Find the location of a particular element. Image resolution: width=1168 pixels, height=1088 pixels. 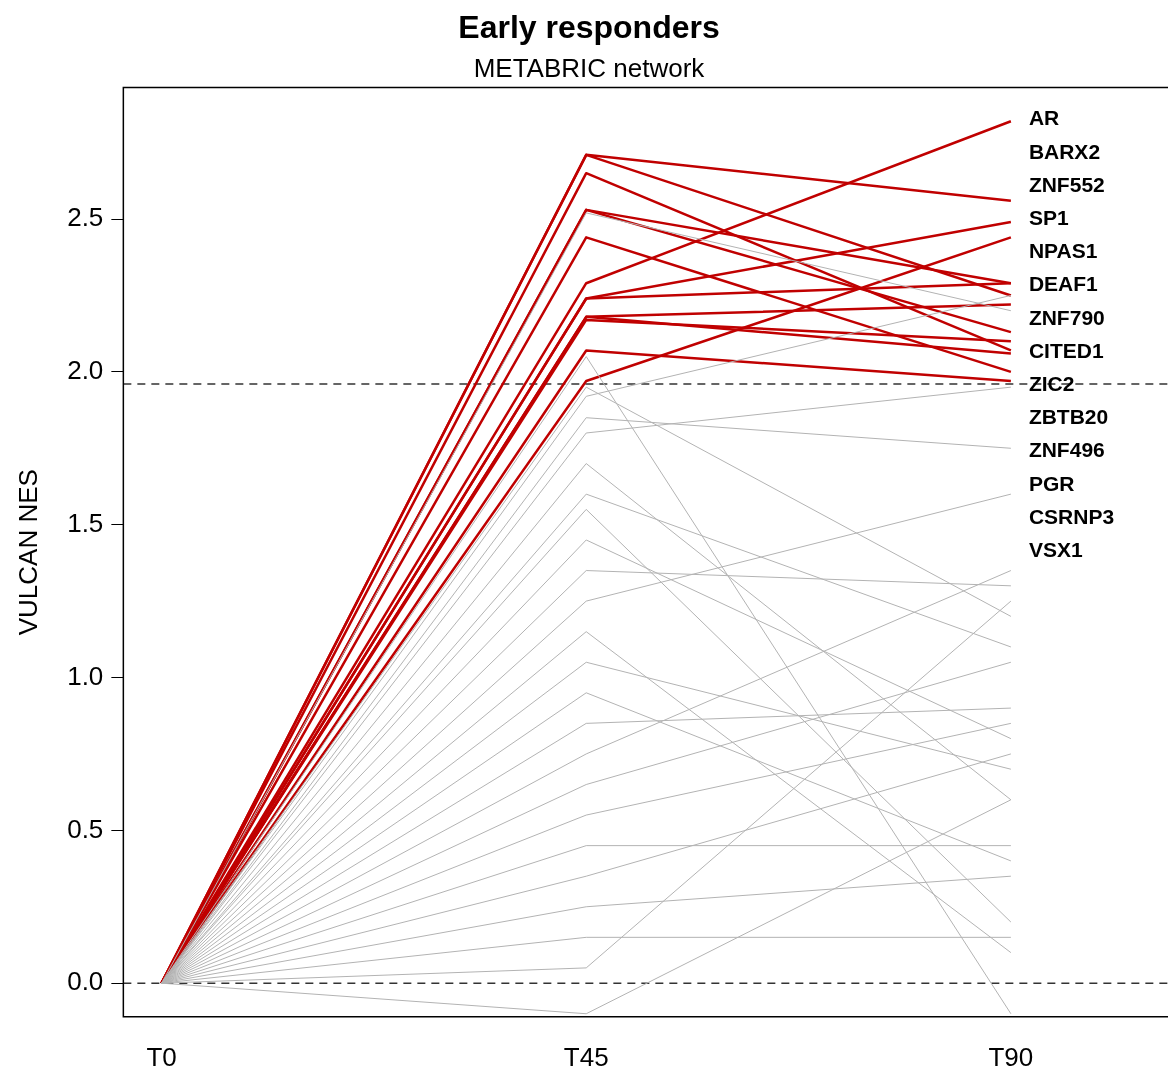

chart-subtitle: METABRIC network is located at coordinates (589, 68).